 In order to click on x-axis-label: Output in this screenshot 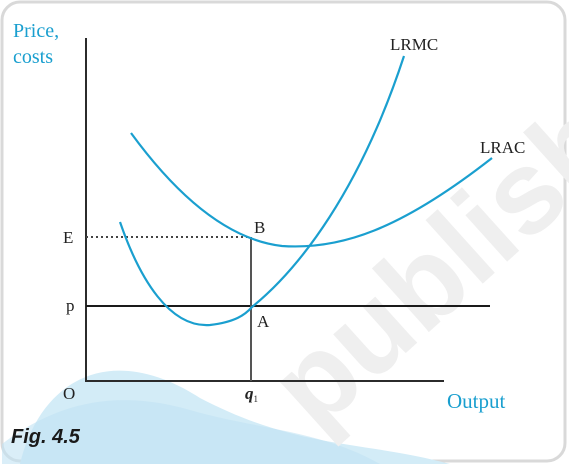, I will do `click(476, 401)`.